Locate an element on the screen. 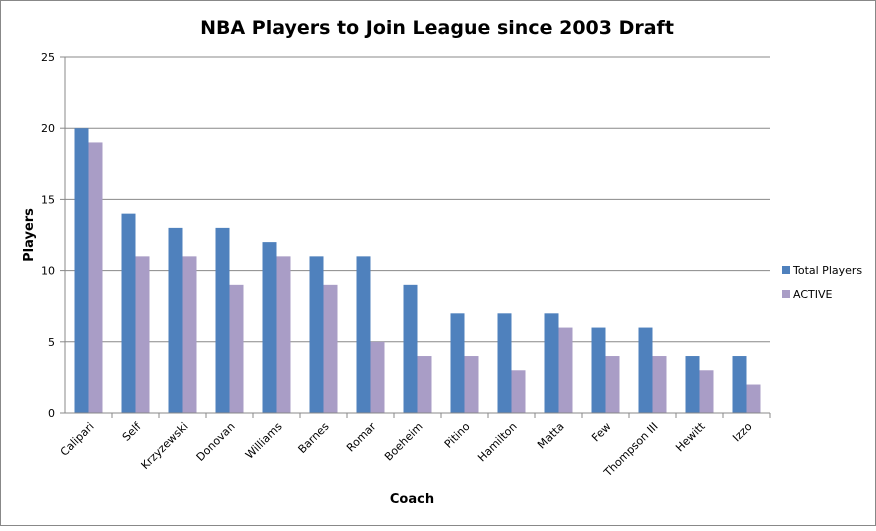 The image size is (876, 531). bar-active-barnes is located at coordinates (330, 348).